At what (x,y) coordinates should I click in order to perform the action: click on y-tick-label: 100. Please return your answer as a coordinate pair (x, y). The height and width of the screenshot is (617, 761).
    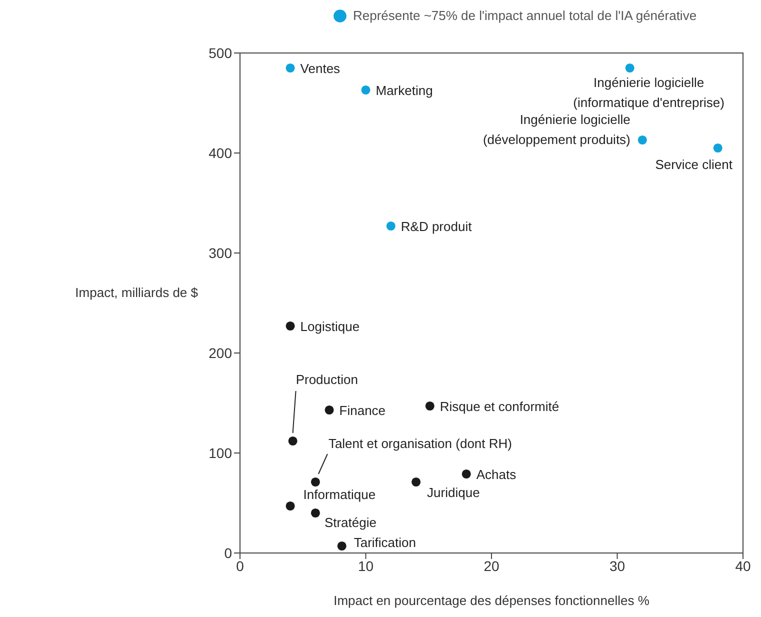
    Looking at the image, I should click on (220, 452).